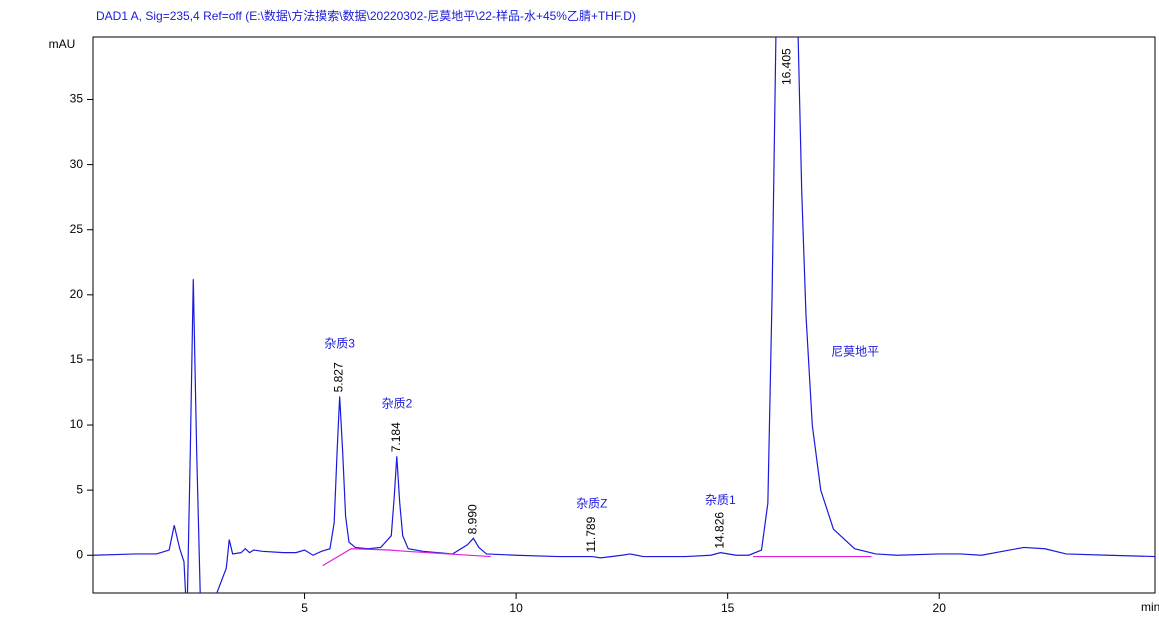 The height and width of the screenshot is (627, 1159). What do you see at coordinates (304, 608) in the screenshot?
I see `x-tick-label: 5` at bounding box center [304, 608].